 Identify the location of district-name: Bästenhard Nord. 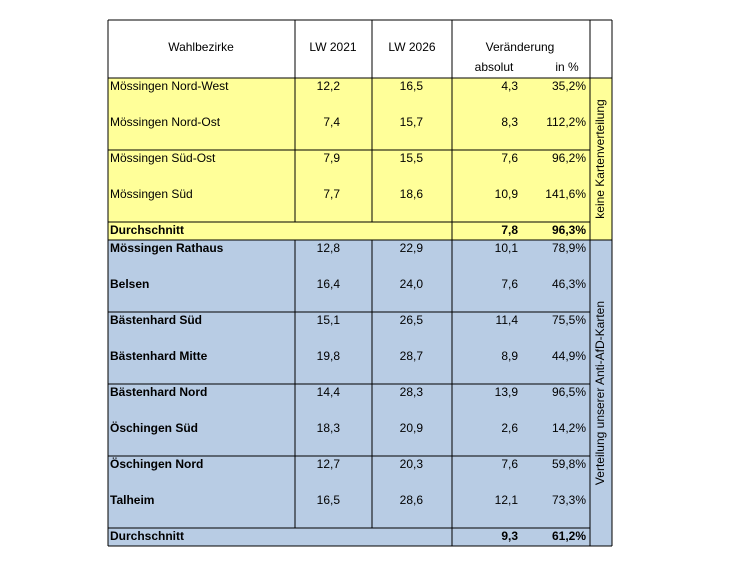
(158, 392).